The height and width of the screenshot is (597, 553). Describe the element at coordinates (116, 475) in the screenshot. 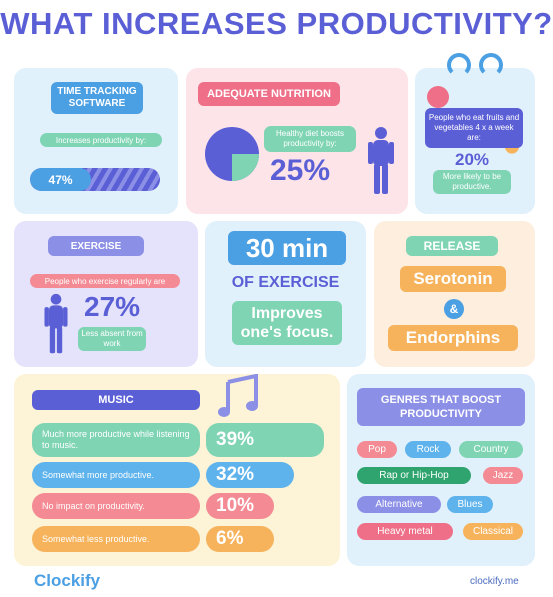

I see `music-row-label: Somewhat more productive.` at that location.